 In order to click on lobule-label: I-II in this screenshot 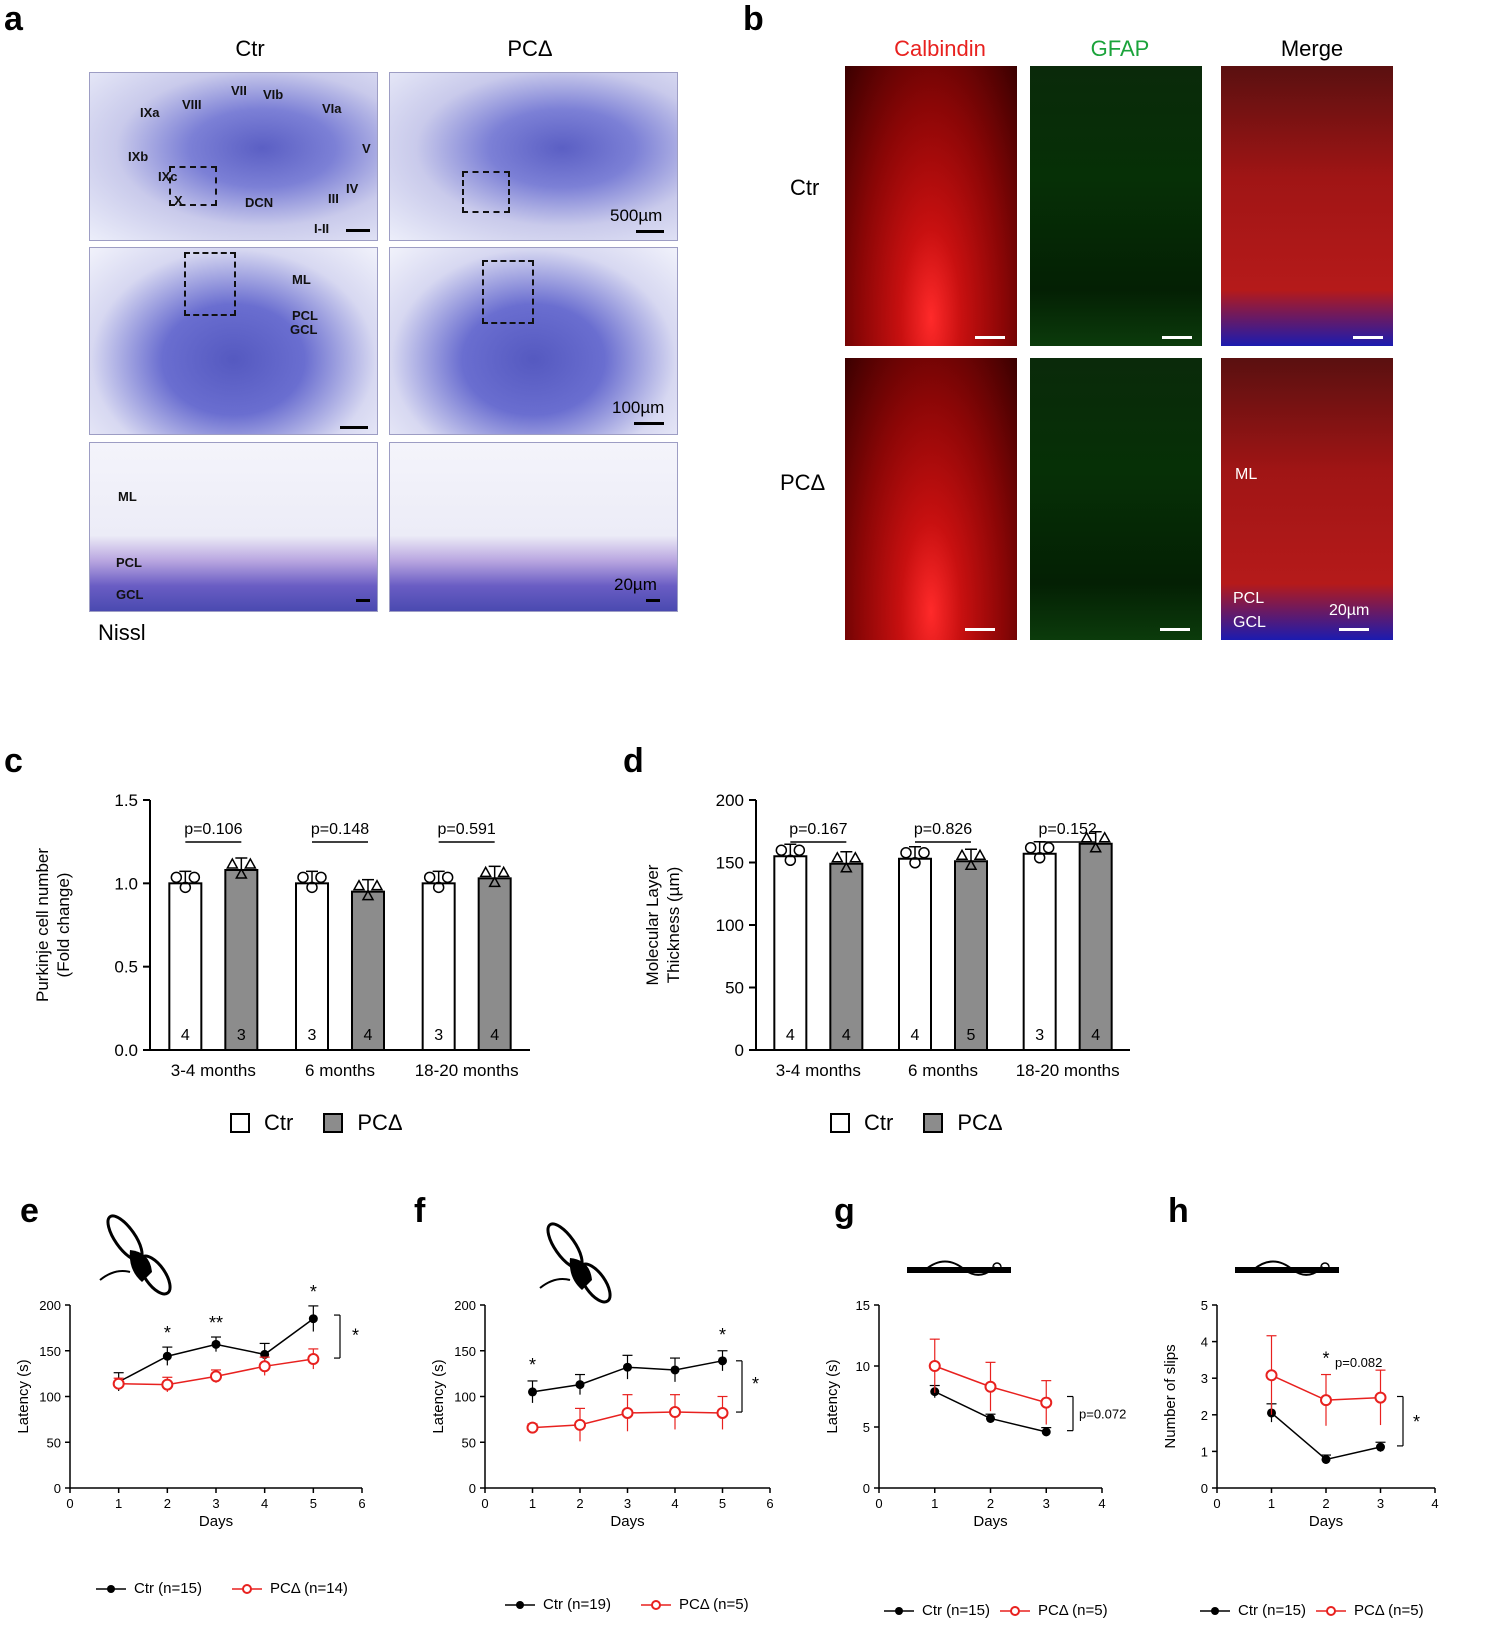, I will do `click(322, 228)`.